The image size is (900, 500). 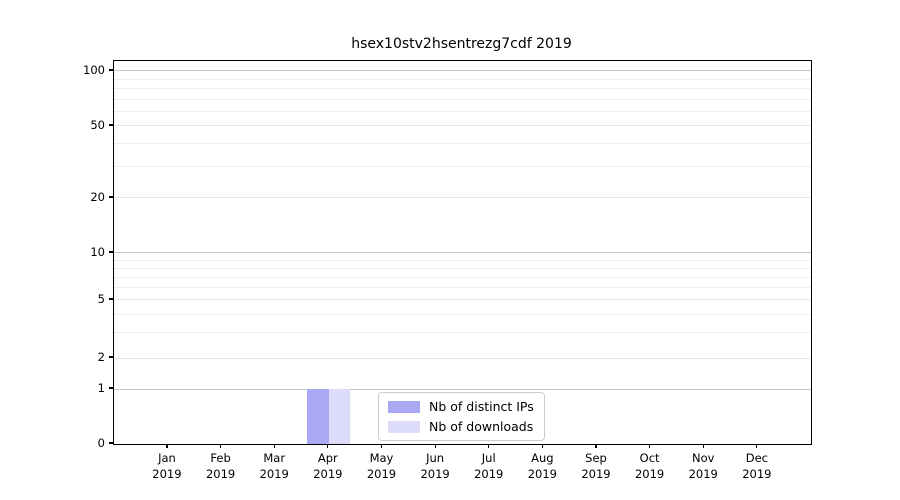 What do you see at coordinates (101, 357) in the screenshot?
I see `y-tick-label: 2` at bounding box center [101, 357].